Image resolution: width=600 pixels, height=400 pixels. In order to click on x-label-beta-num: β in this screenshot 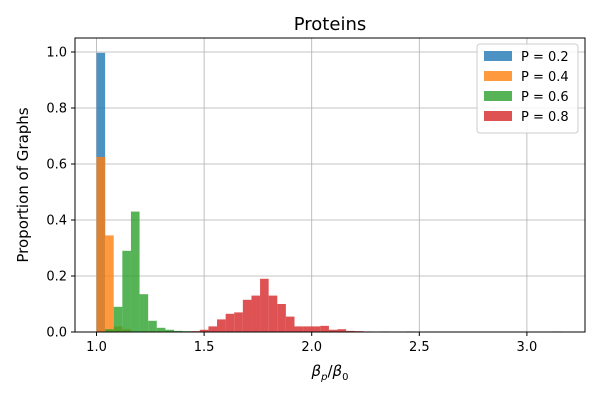, I will do `click(316, 371)`.